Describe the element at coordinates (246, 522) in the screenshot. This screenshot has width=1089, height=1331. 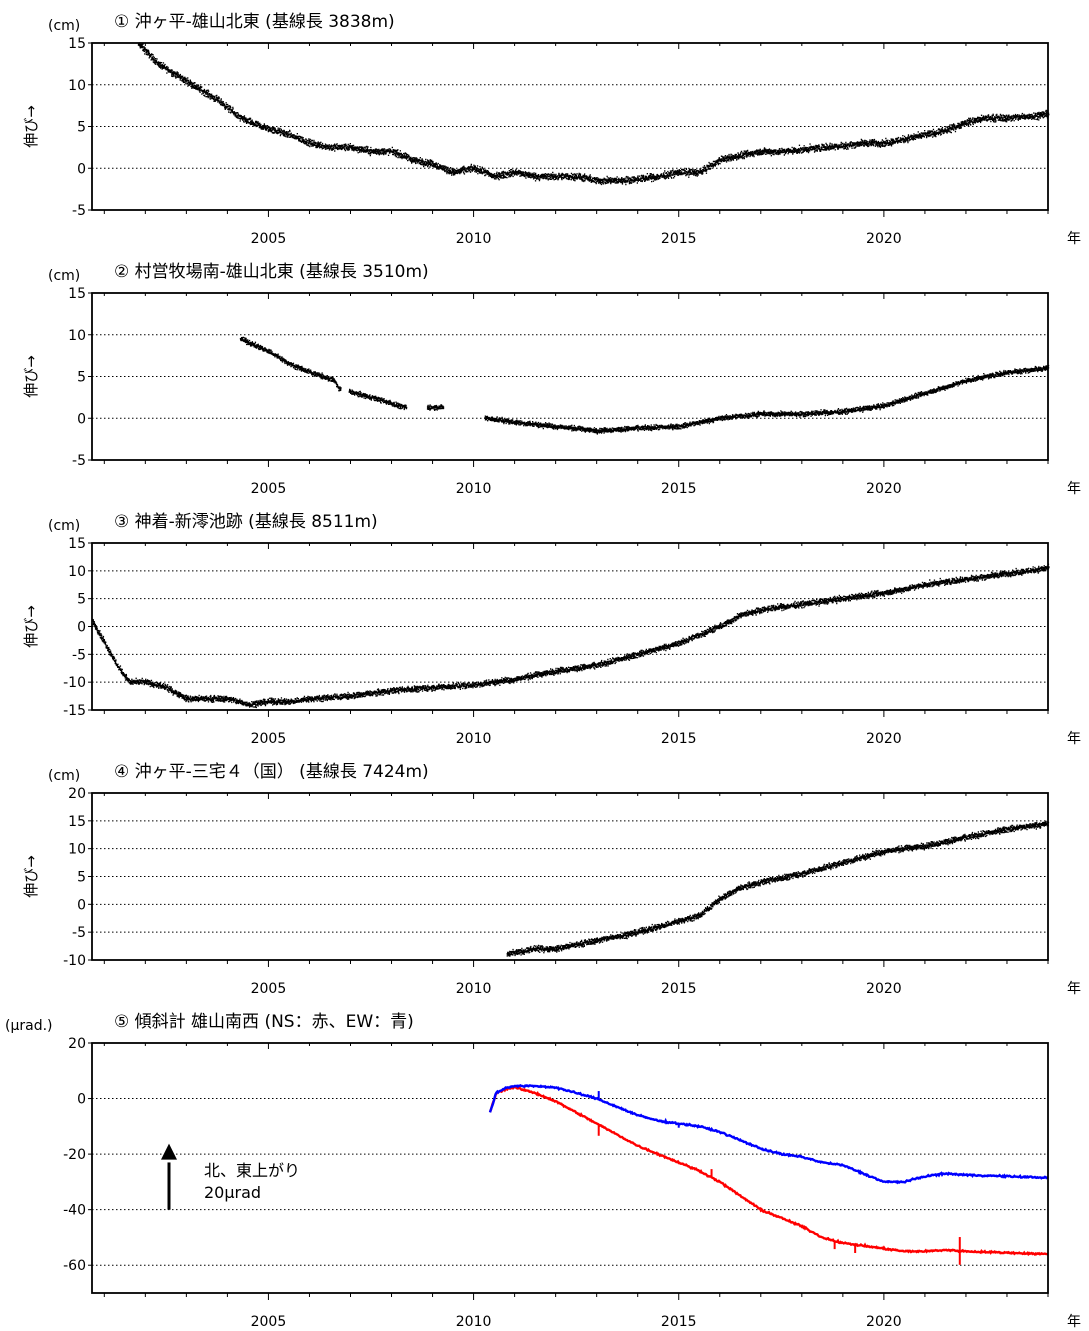
I see `chart-title: ③ 神着-新澪池跡 (基線長 8511m)` at that location.